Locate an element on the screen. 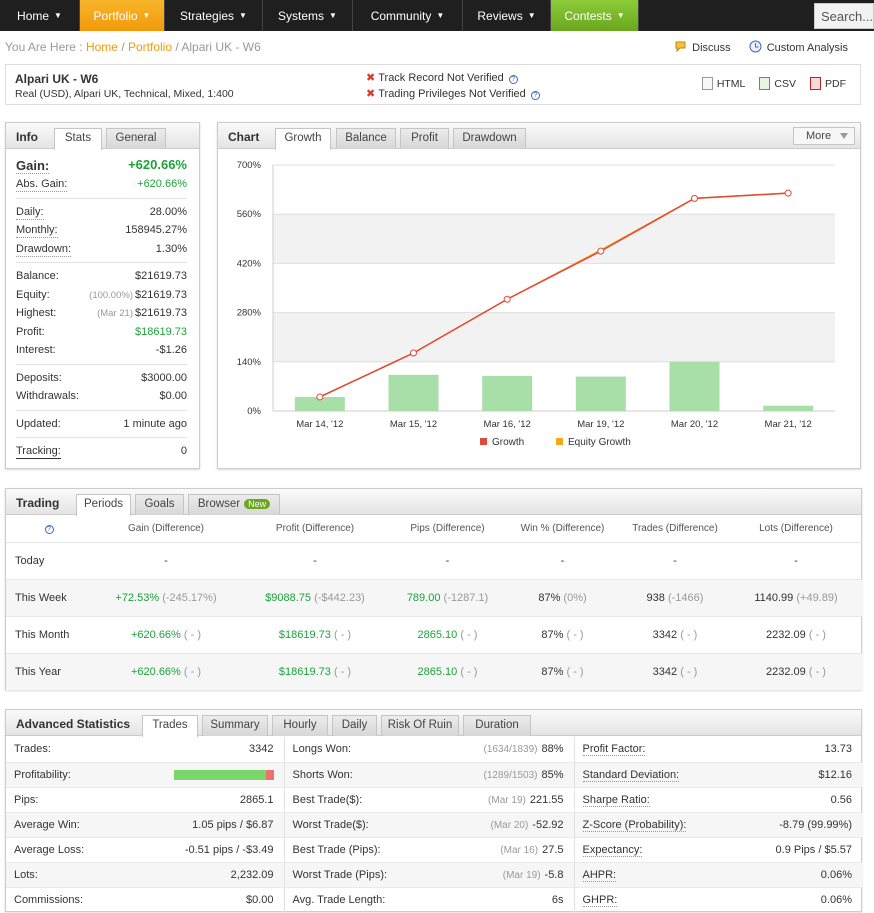  bar is located at coordinates (600, 393).